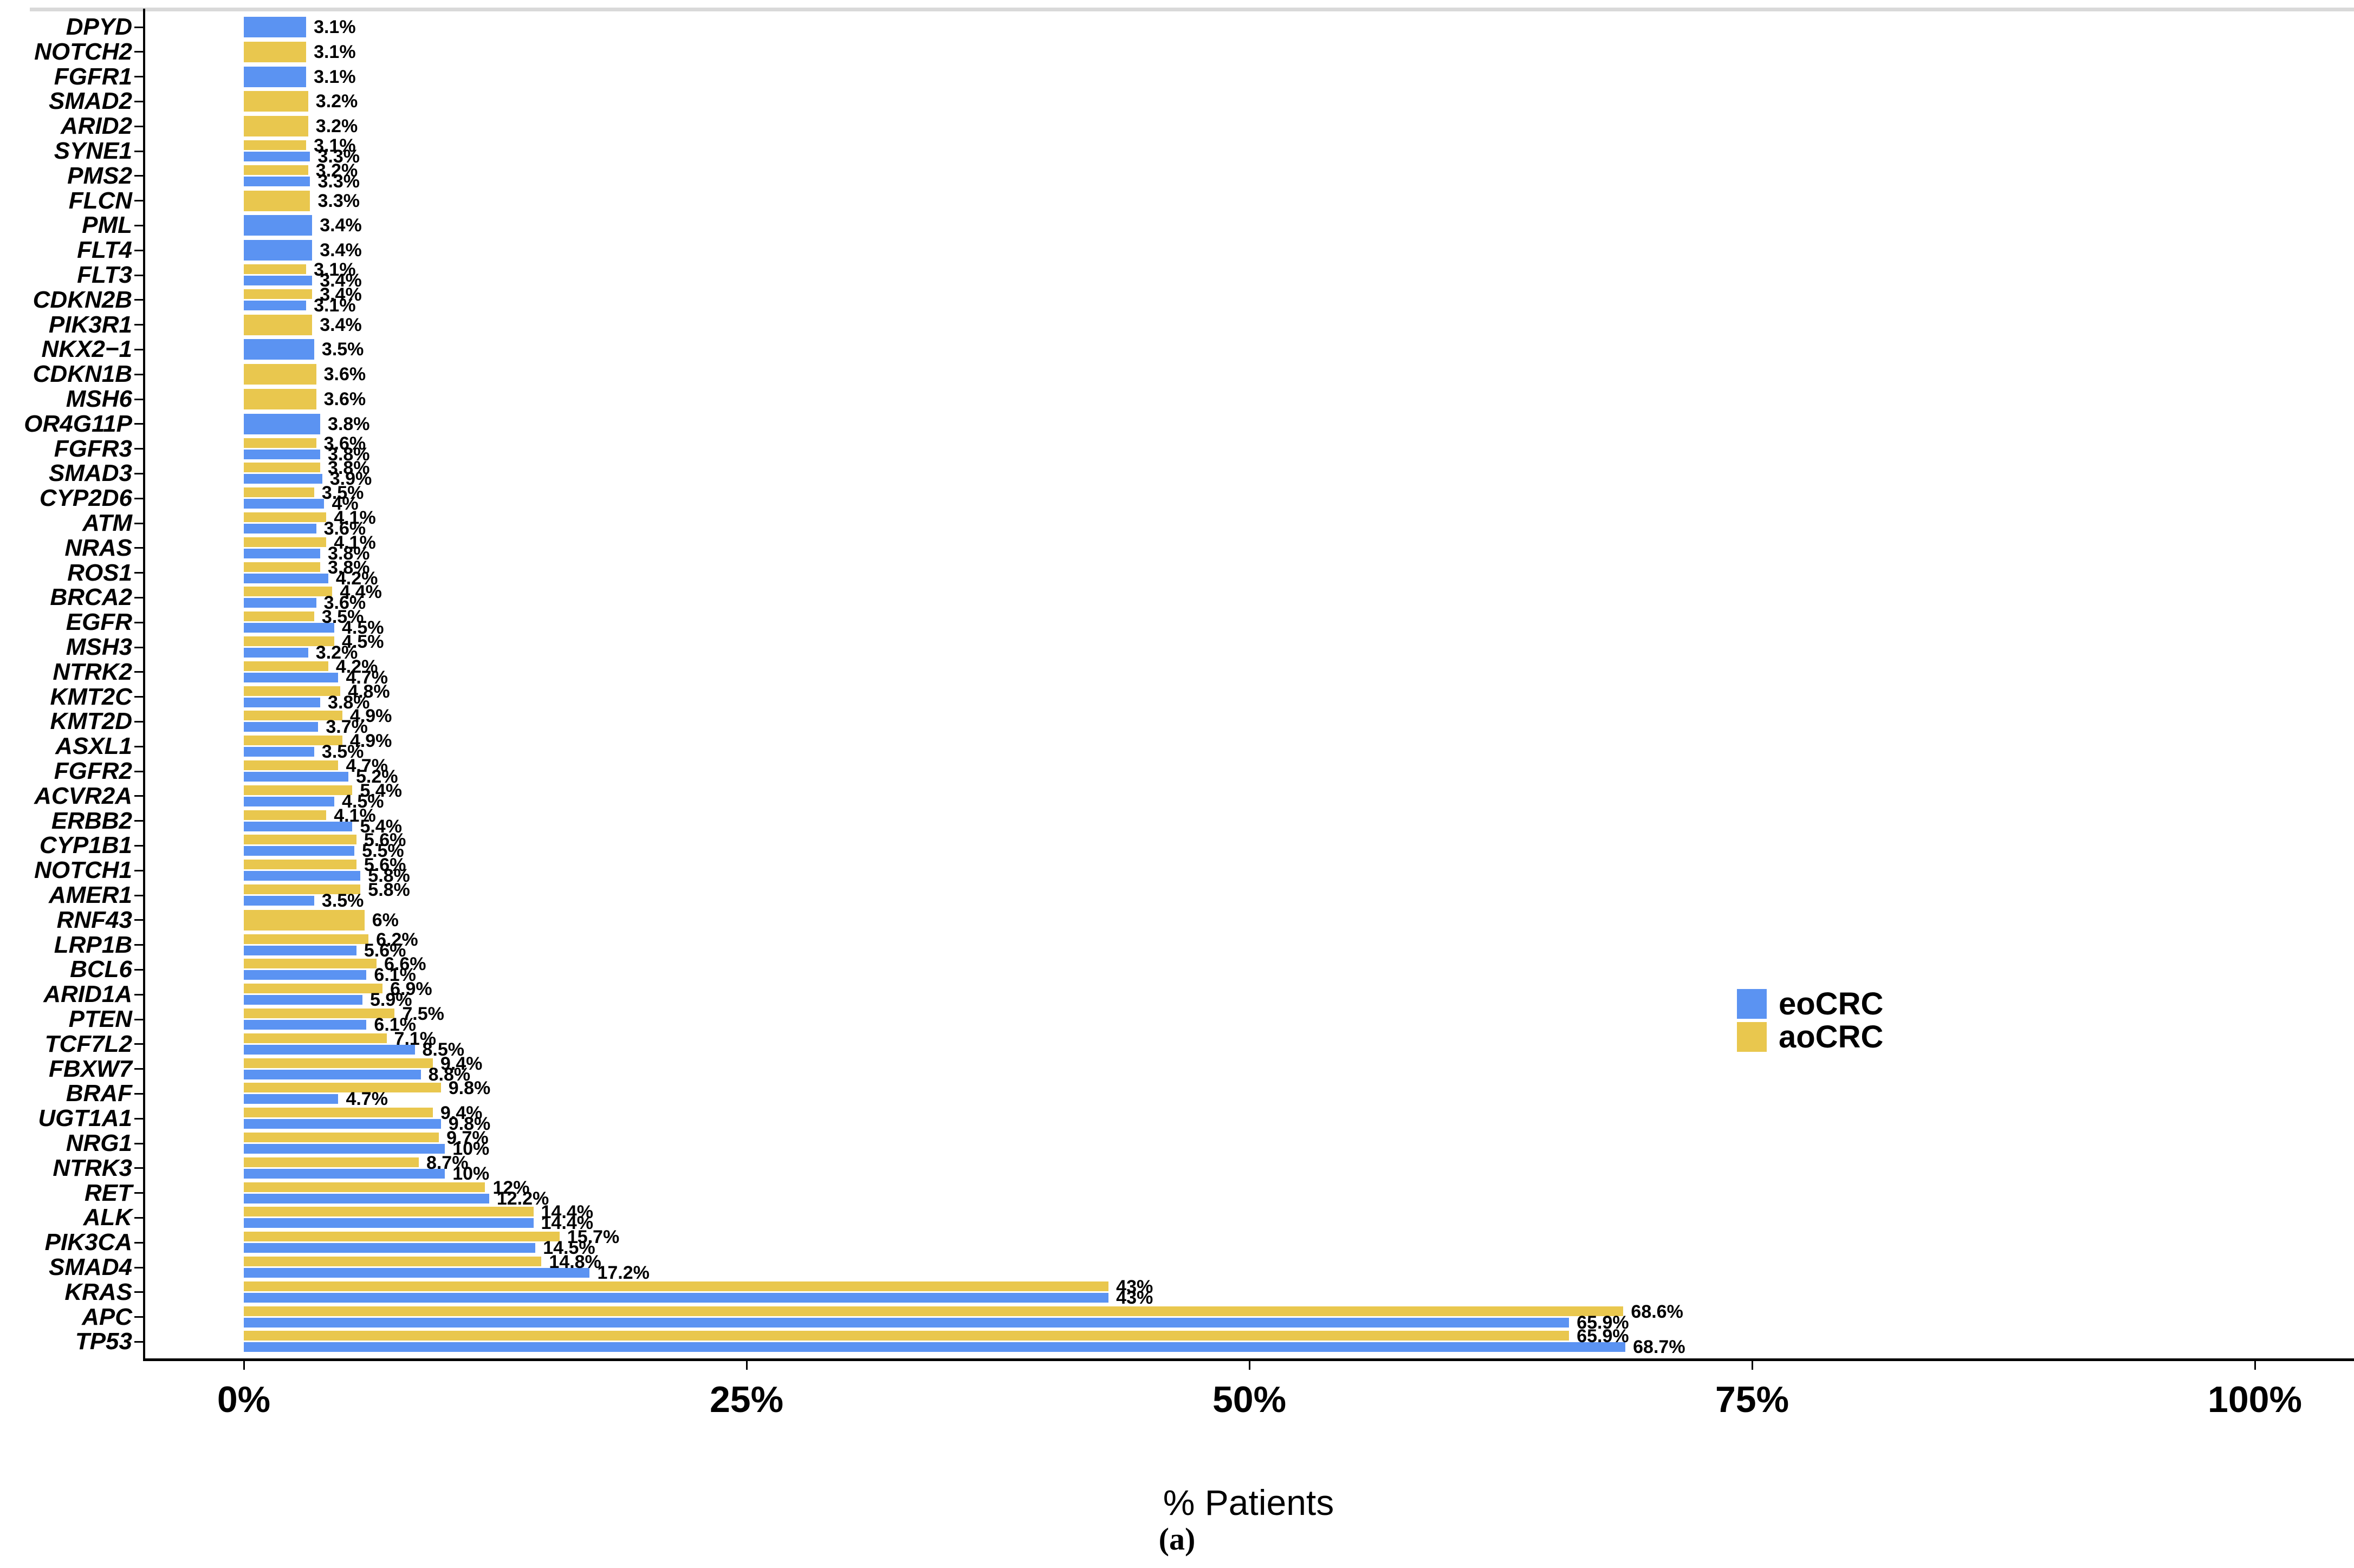  What do you see at coordinates (385, 920) in the screenshot?
I see `bar-value-label: 6%` at bounding box center [385, 920].